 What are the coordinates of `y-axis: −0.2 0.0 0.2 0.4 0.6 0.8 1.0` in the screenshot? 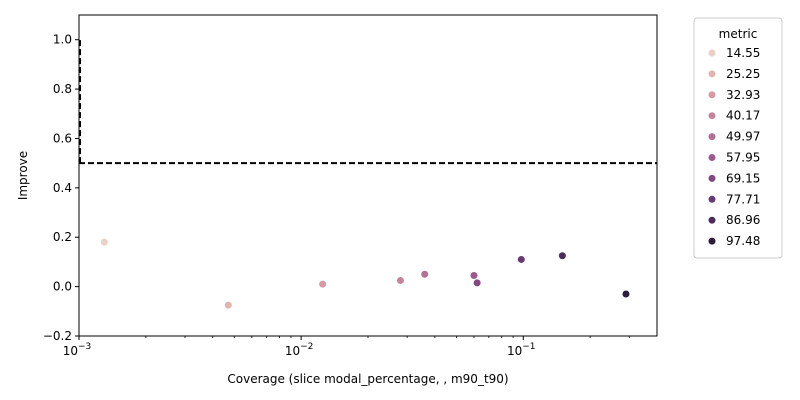 It's located at (61, 188).